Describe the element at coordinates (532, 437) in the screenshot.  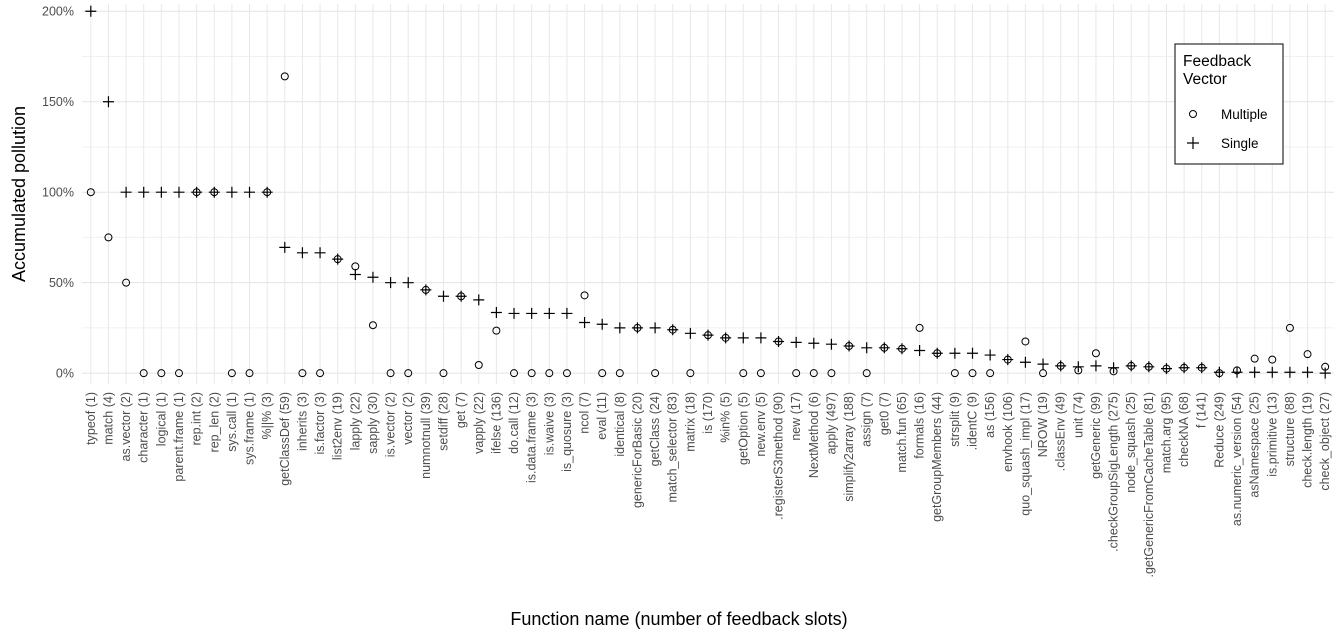
I see `x-tick-label: is.data.frame (3)` at that location.